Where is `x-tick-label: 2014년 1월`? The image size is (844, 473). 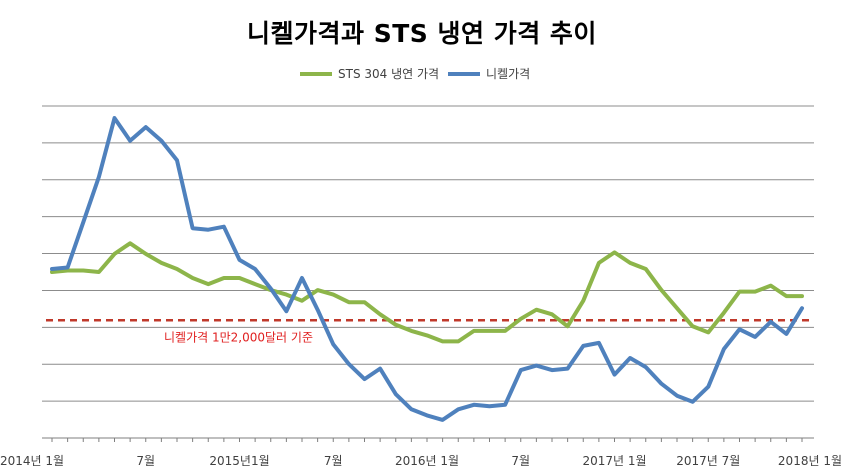 x-tick-label: 2014년 1월 is located at coordinates (32, 461).